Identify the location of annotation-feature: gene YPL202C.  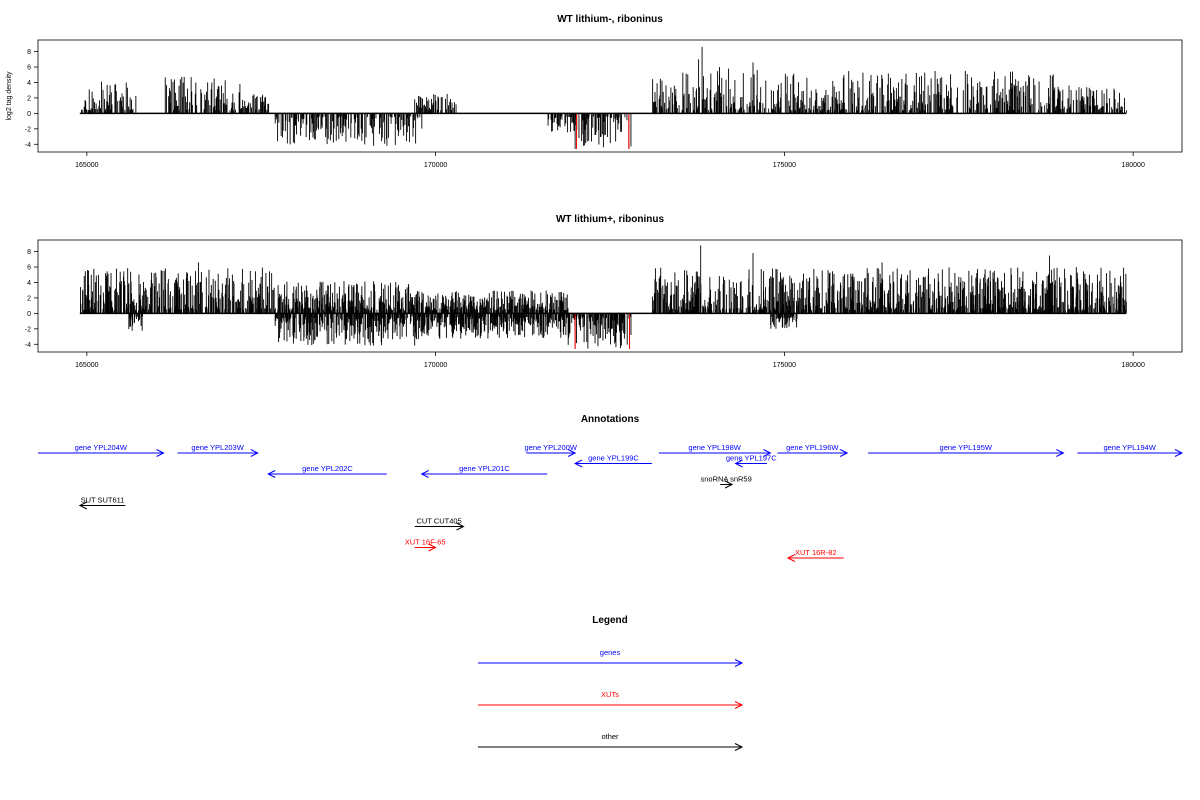
(327, 471).